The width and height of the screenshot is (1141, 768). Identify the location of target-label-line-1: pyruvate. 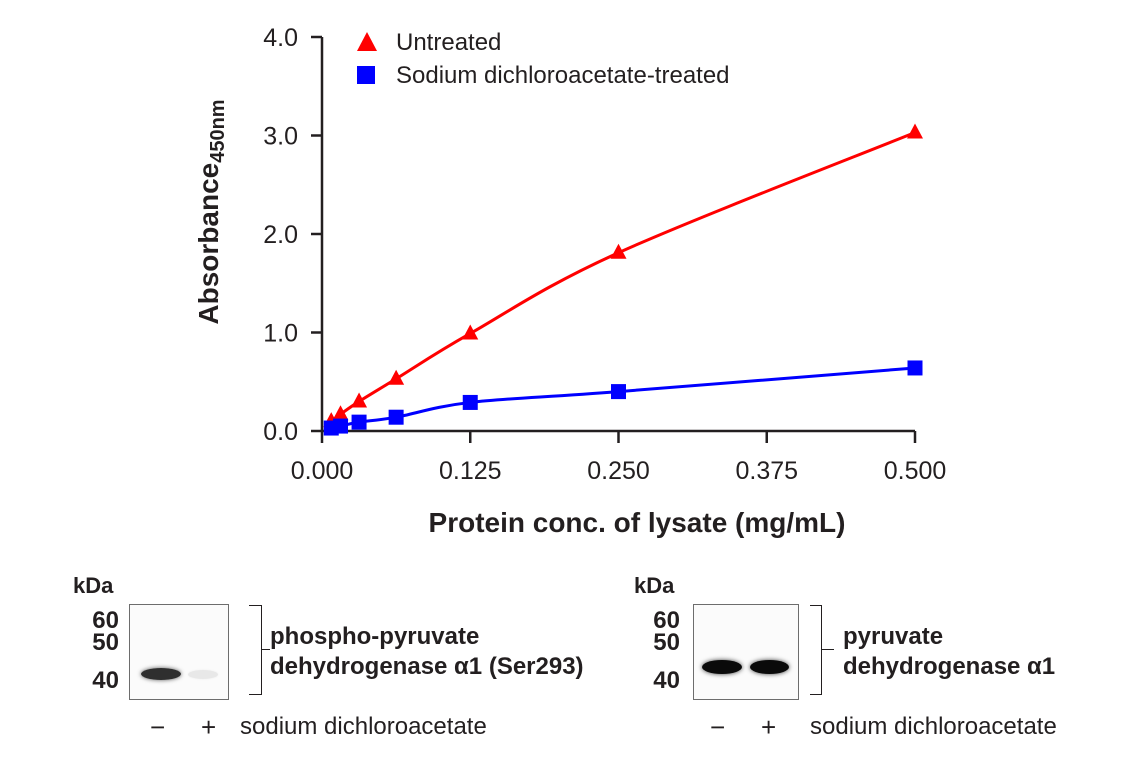
(893, 636).